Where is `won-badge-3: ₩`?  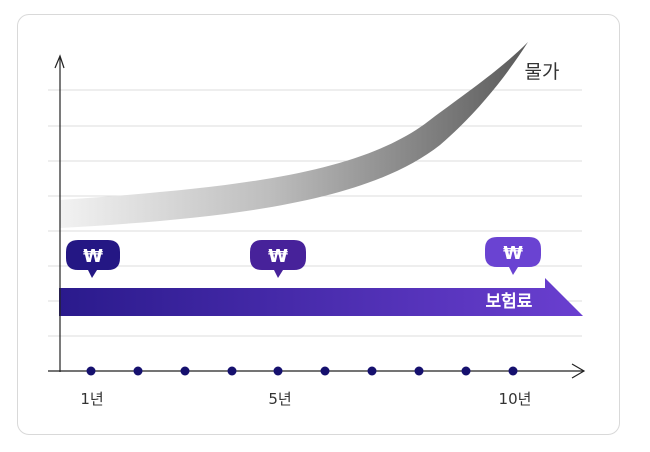 won-badge-3: ₩ is located at coordinates (513, 256).